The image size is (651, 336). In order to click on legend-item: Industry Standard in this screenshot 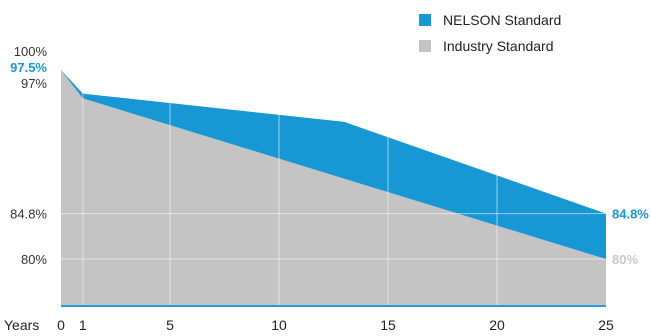, I will do `click(486, 46)`.